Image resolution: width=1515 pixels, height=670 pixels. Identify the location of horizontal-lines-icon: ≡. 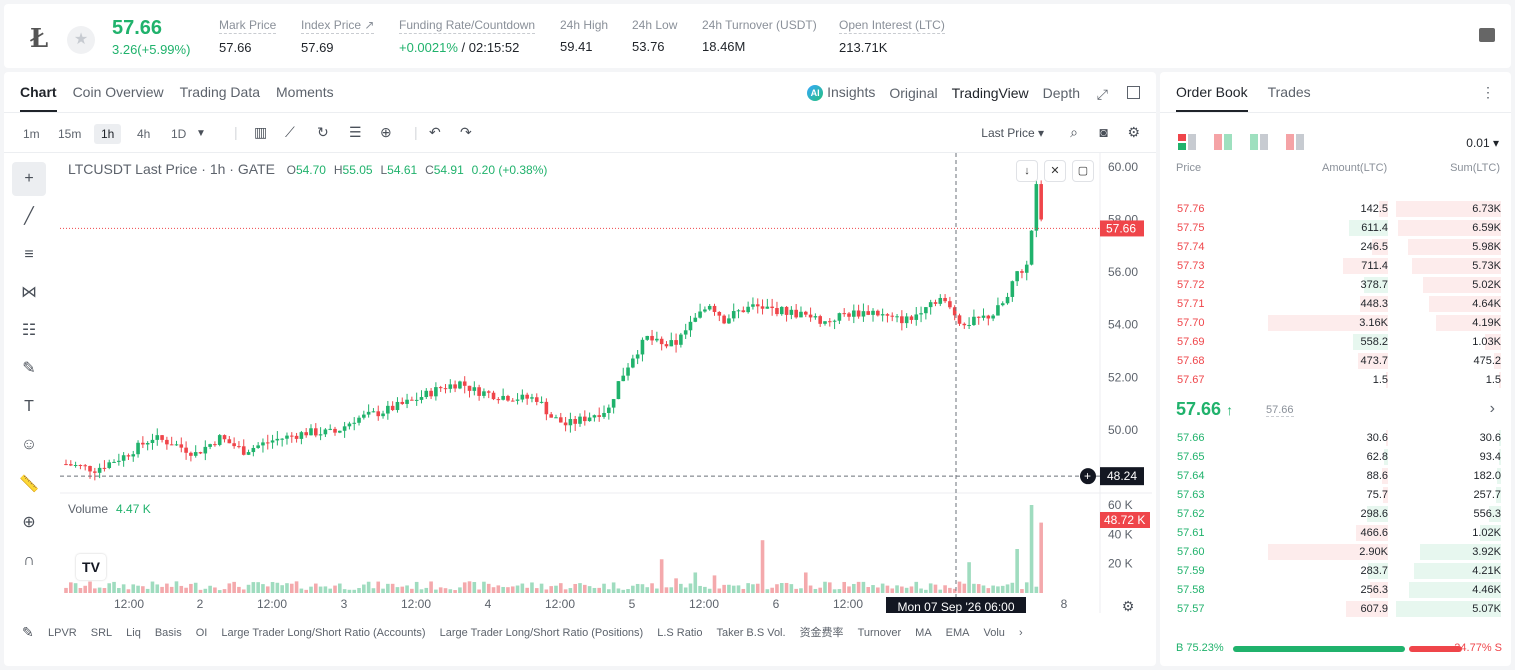
(29, 254).